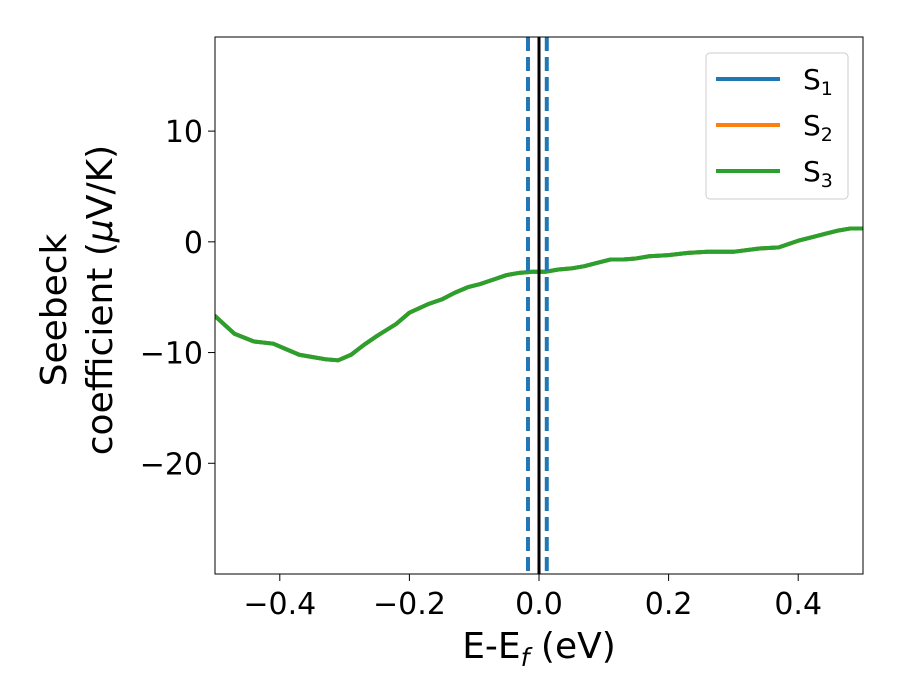 This screenshot has width=900, height=700. What do you see at coordinates (798, 604) in the screenshot?
I see `x-tick-label: 0.4` at bounding box center [798, 604].